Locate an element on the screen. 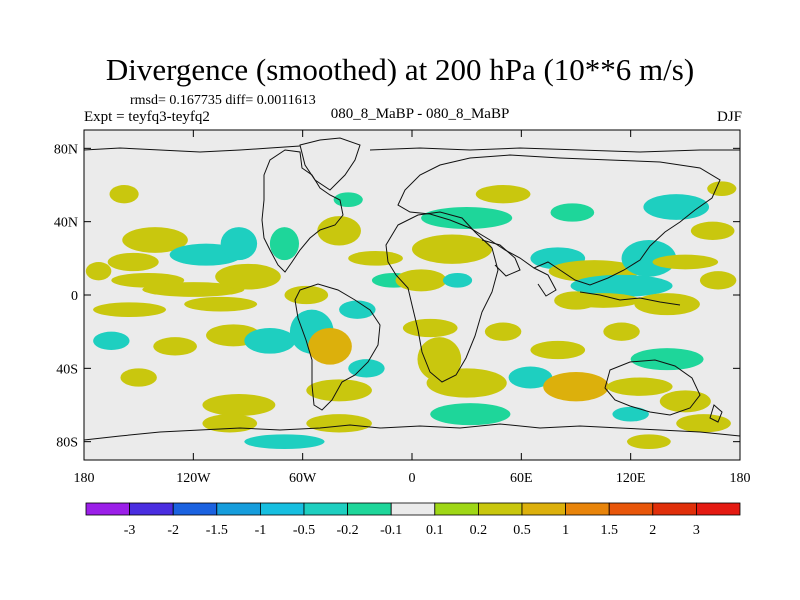 Image resolution: width=800 pixels, height=600 pixels. colorbar-label: 3 is located at coordinates (696, 530).